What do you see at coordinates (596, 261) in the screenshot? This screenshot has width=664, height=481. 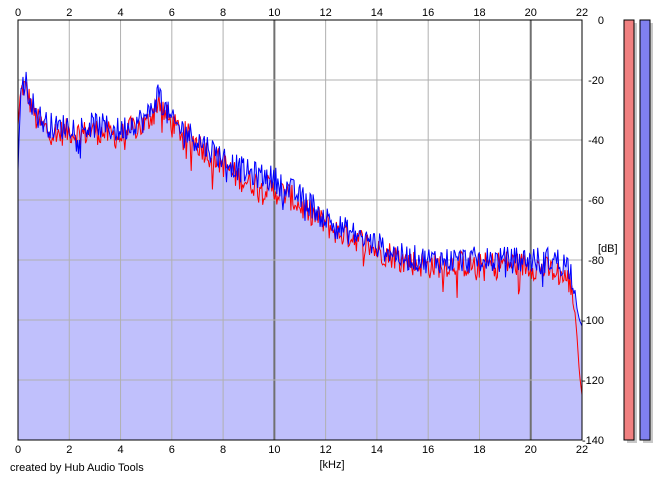 I see `y-tick-label: -80` at bounding box center [596, 261].